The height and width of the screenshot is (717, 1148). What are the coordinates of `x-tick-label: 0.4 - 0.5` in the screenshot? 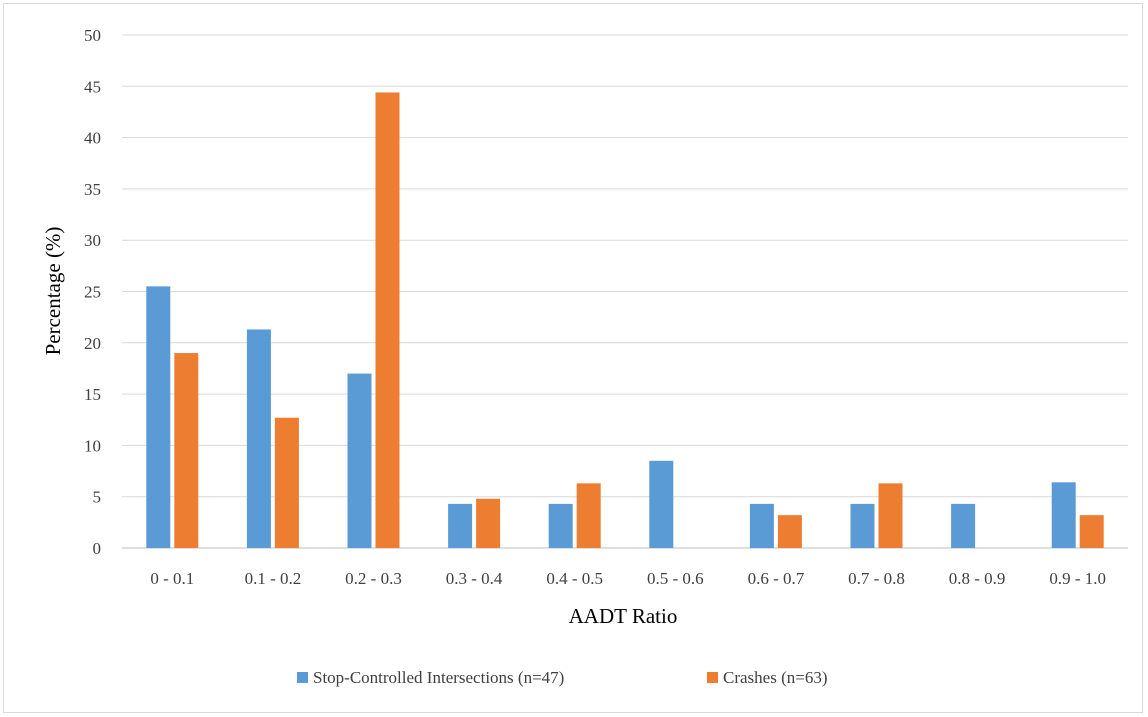 It's located at (574, 578).